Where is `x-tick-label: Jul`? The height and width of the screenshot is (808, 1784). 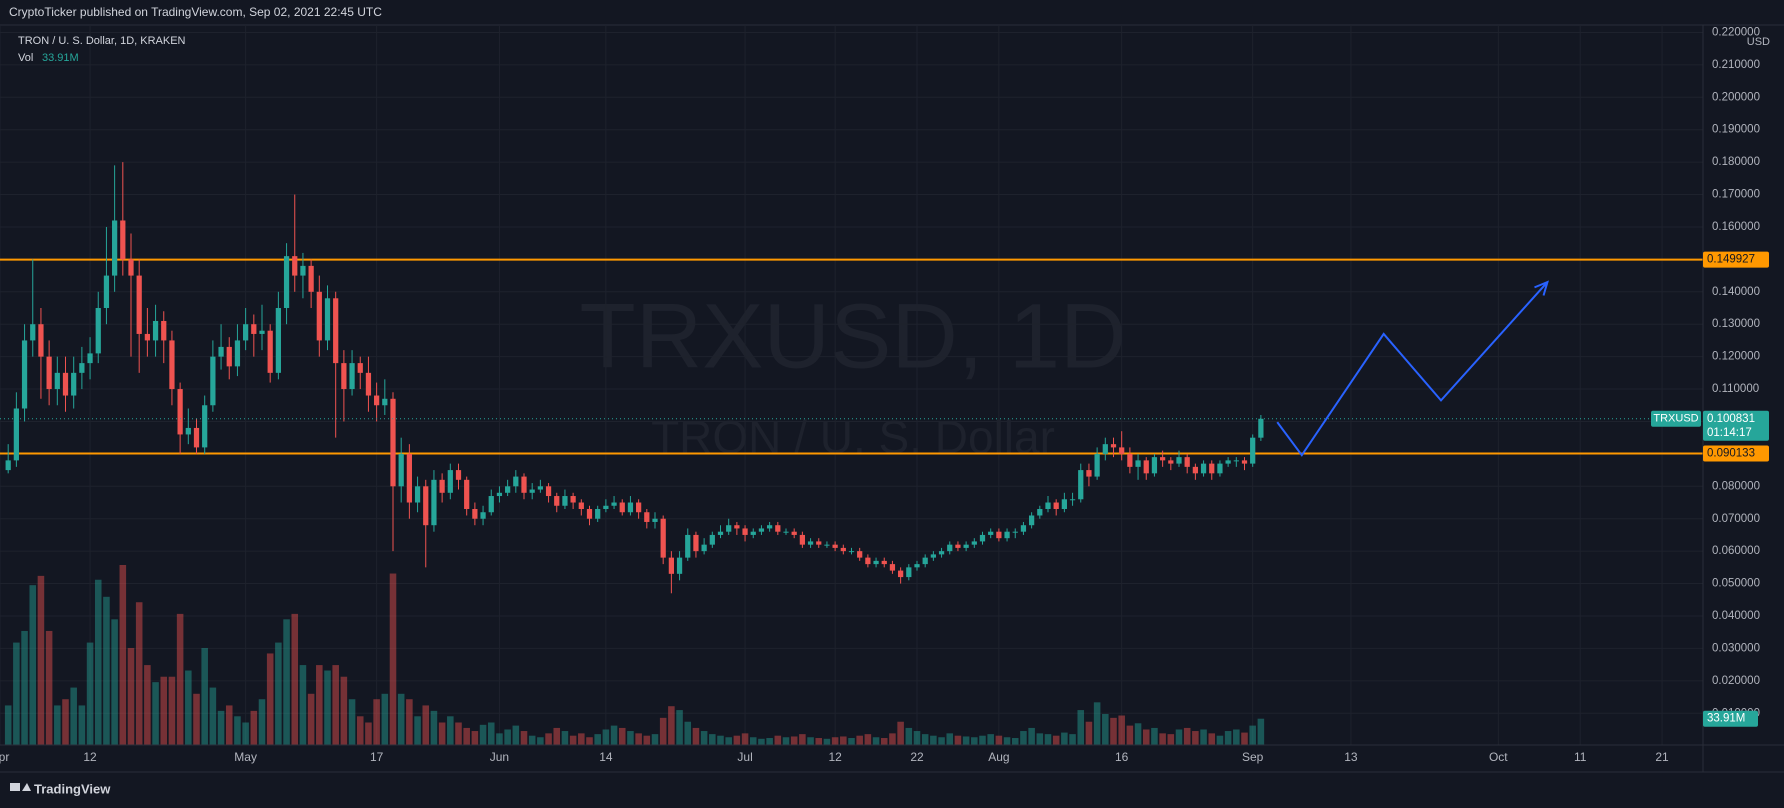 x-tick-label: Jul is located at coordinates (744, 757).